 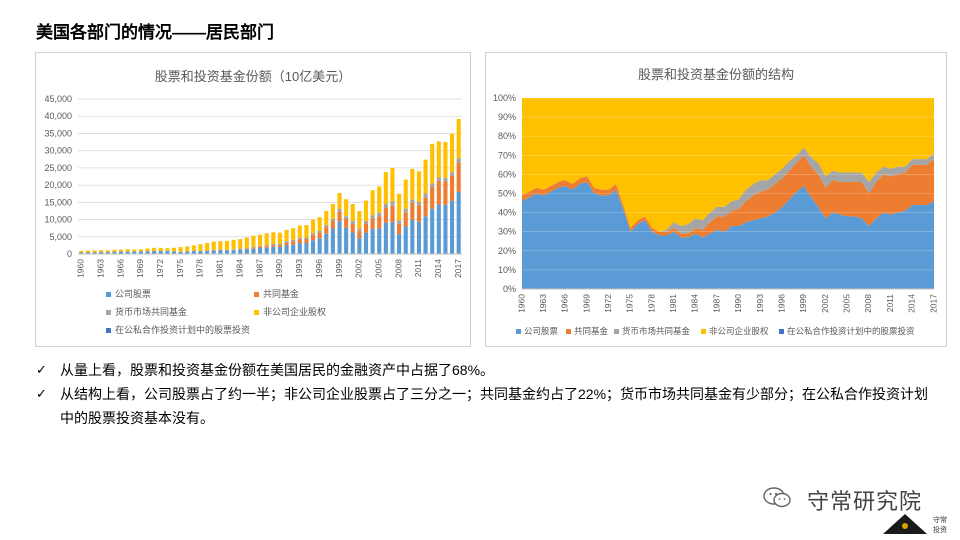 What do you see at coordinates (777, 497) in the screenshot?
I see `wechat-icon` at bounding box center [777, 497].